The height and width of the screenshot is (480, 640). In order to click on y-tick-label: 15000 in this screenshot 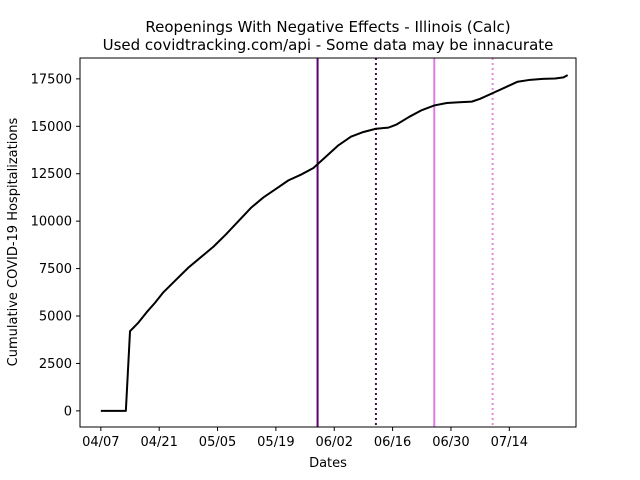, I will do `click(51, 127)`.